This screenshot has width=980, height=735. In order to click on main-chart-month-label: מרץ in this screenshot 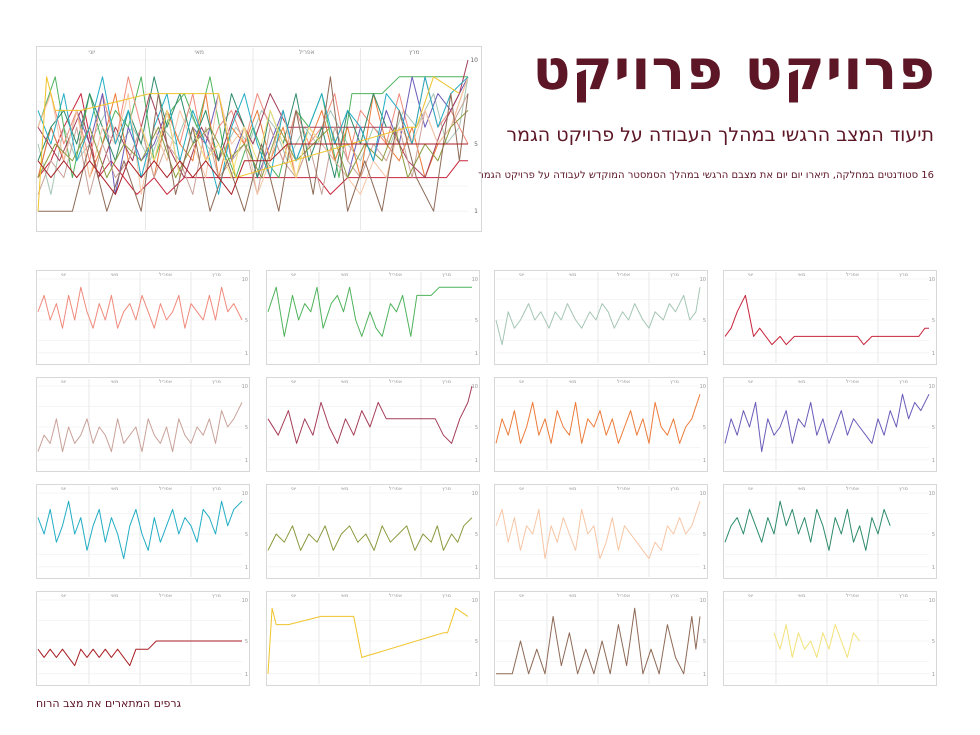, I will do `click(414, 52)`.